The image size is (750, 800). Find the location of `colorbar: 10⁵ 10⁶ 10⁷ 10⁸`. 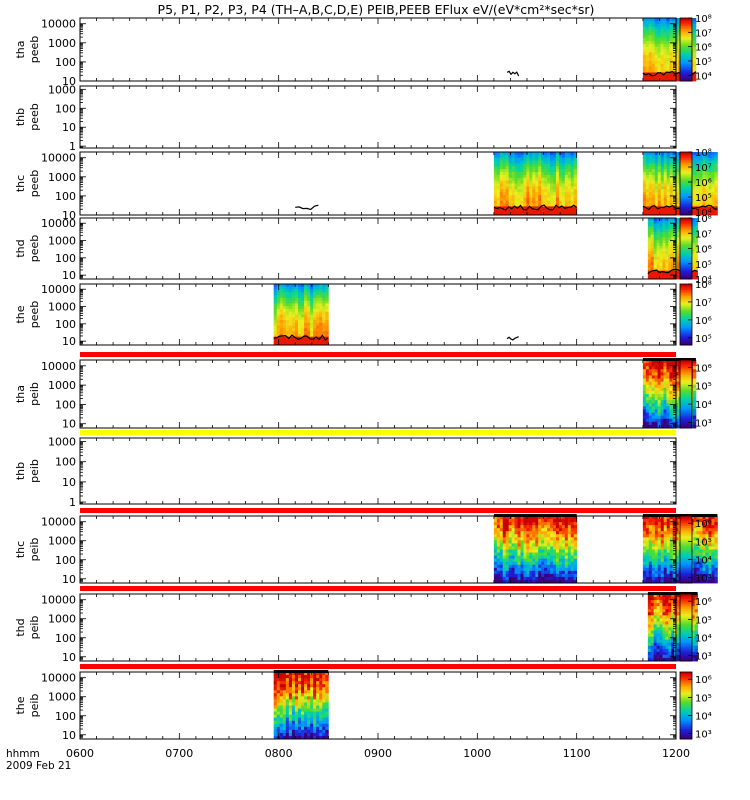

colorbar: 10⁵ 10⁶ 10⁷ 10⁸ is located at coordinates (695, 313).